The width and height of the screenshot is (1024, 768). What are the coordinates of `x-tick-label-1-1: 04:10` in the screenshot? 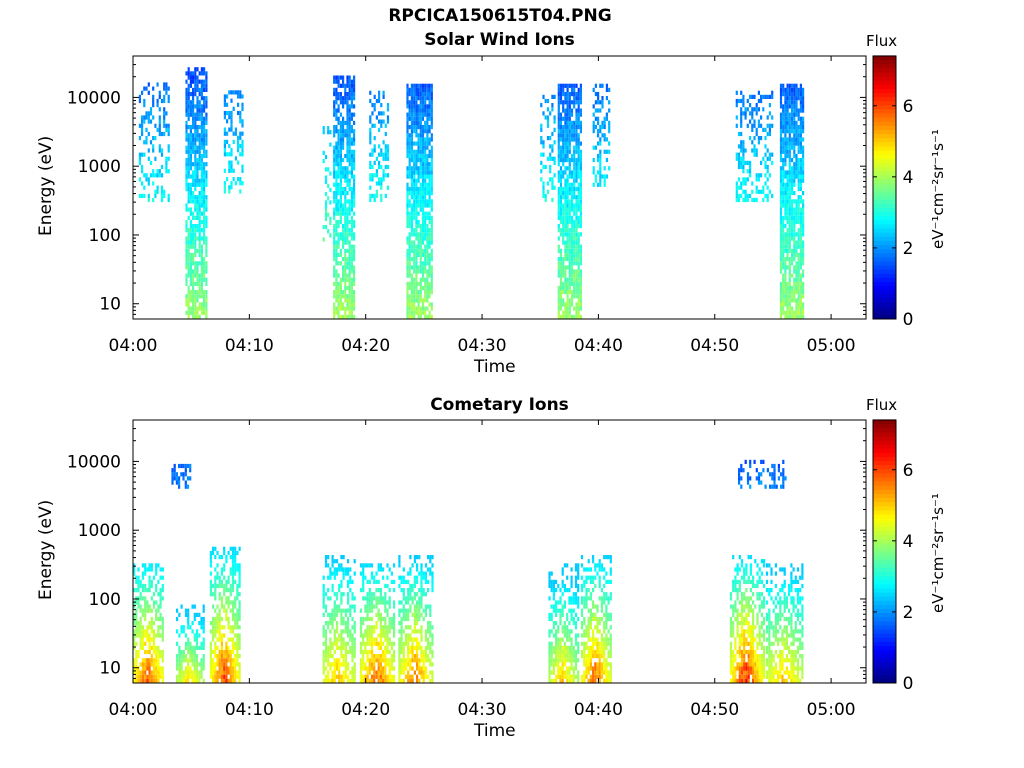 It's located at (249, 710).